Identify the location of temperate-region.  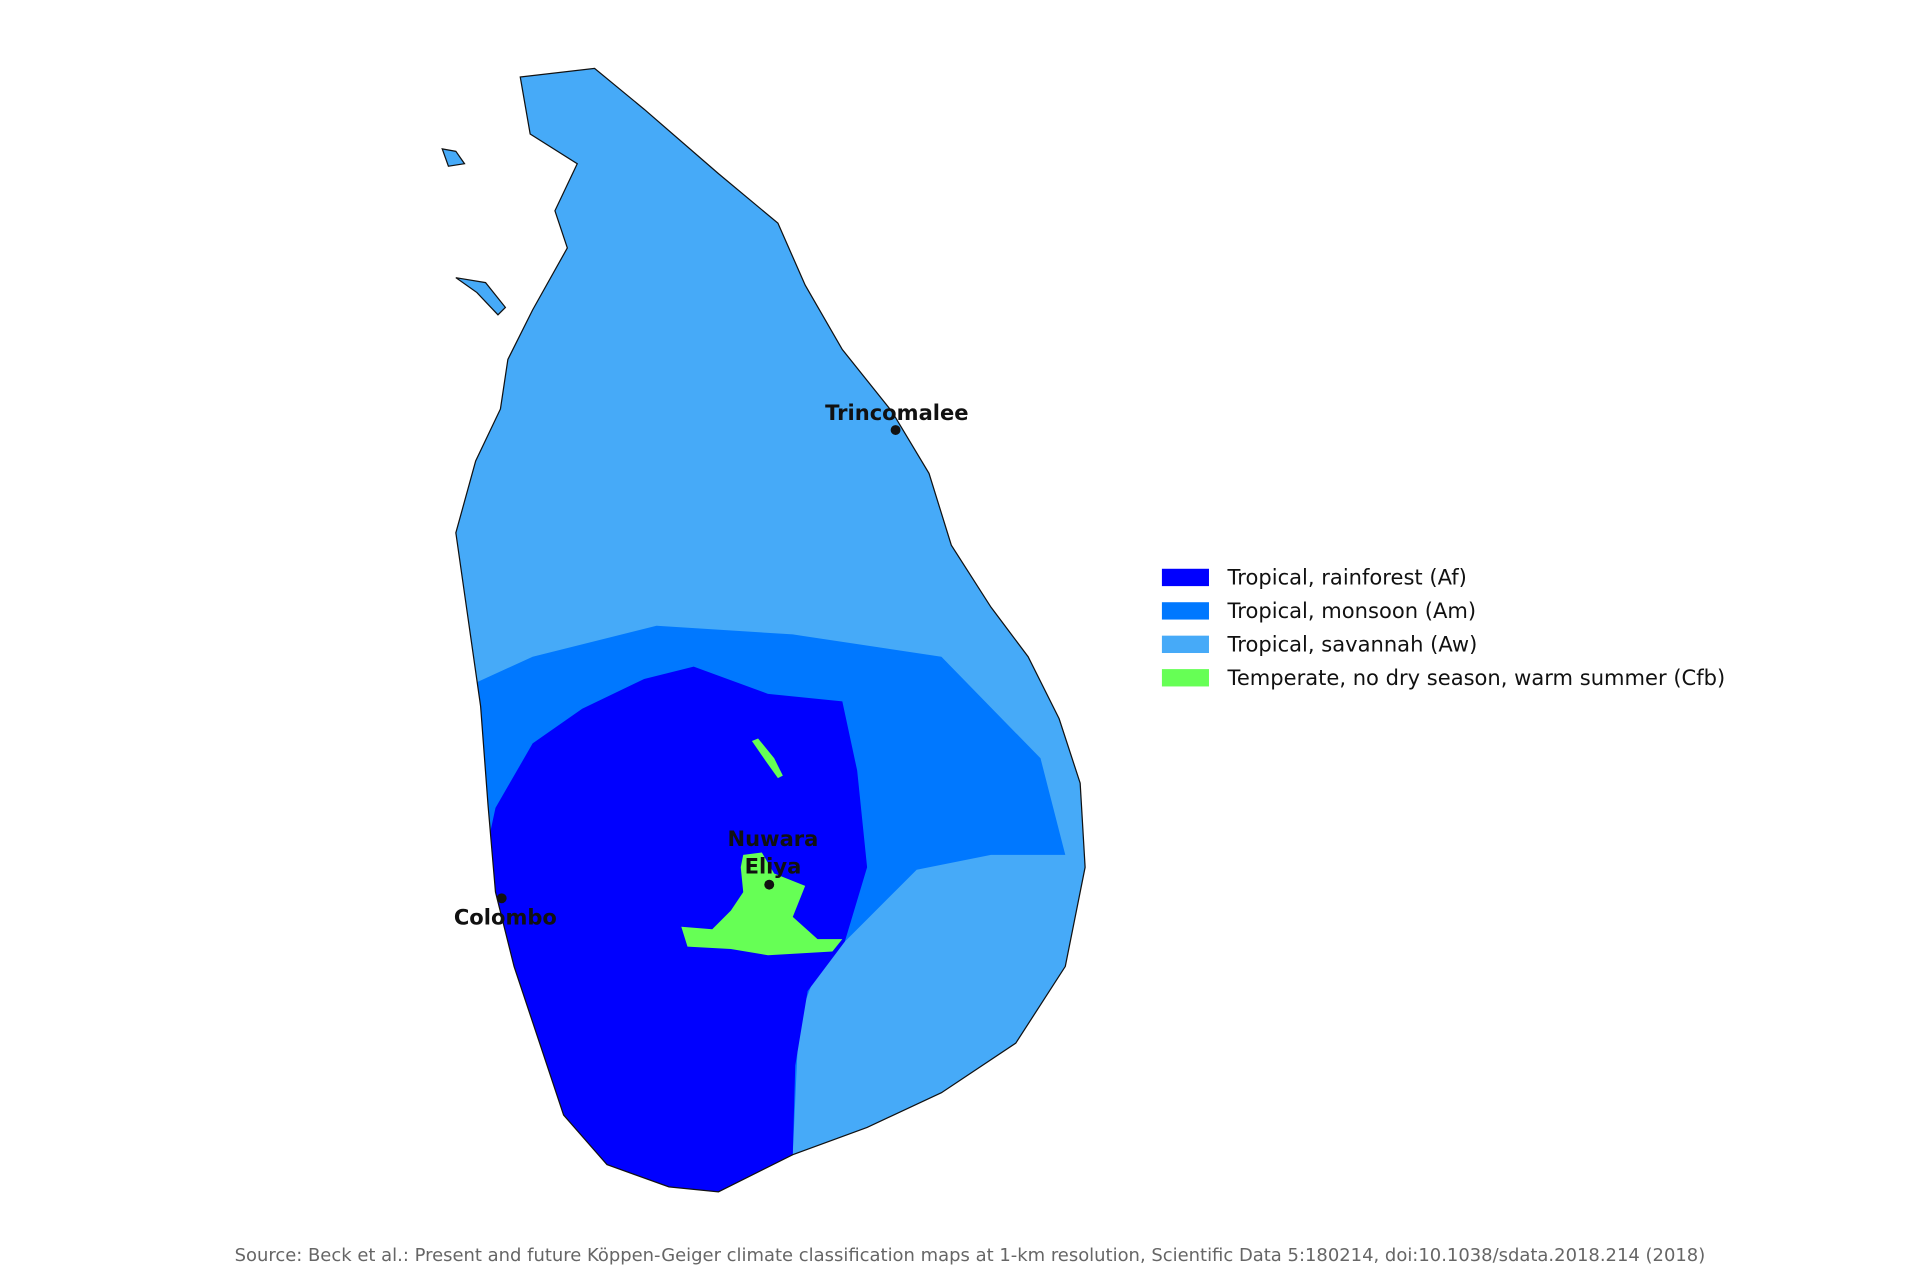
(762, 904).